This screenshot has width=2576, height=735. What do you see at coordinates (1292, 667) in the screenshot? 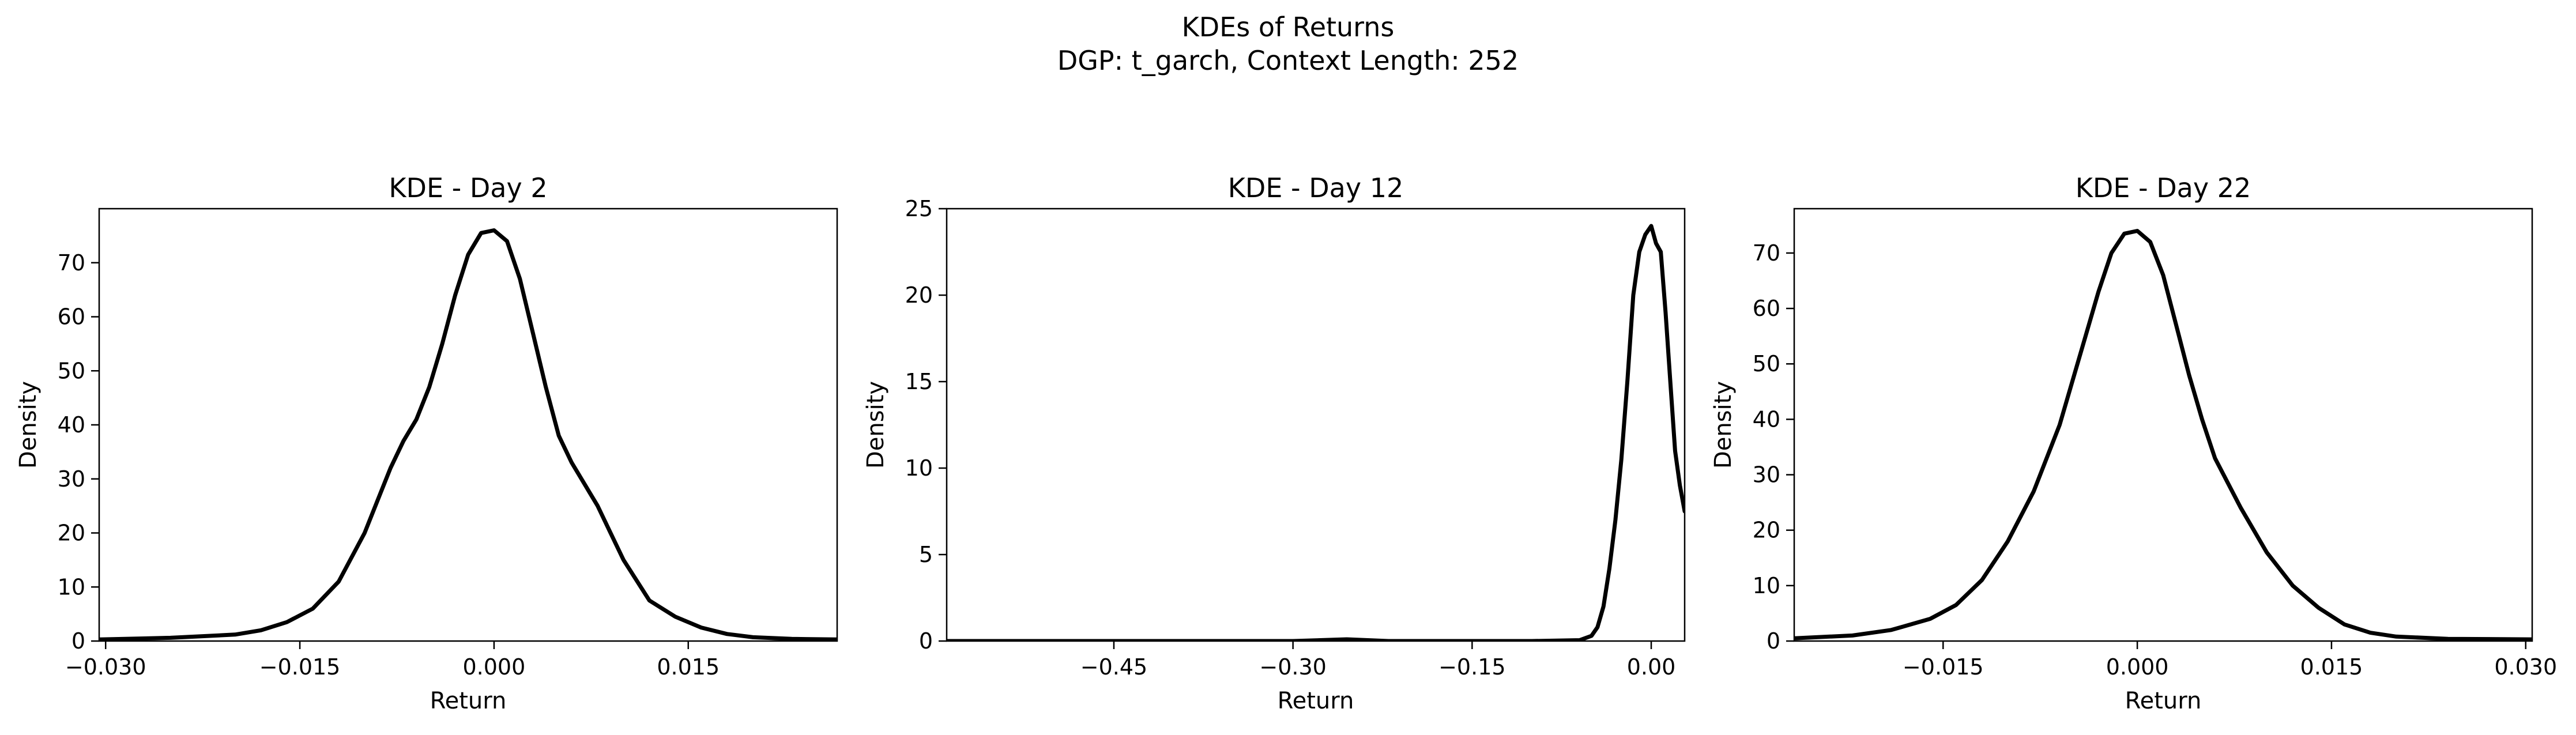
I see `x-tick-label: −0.30` at bounding box center [1292, 667].